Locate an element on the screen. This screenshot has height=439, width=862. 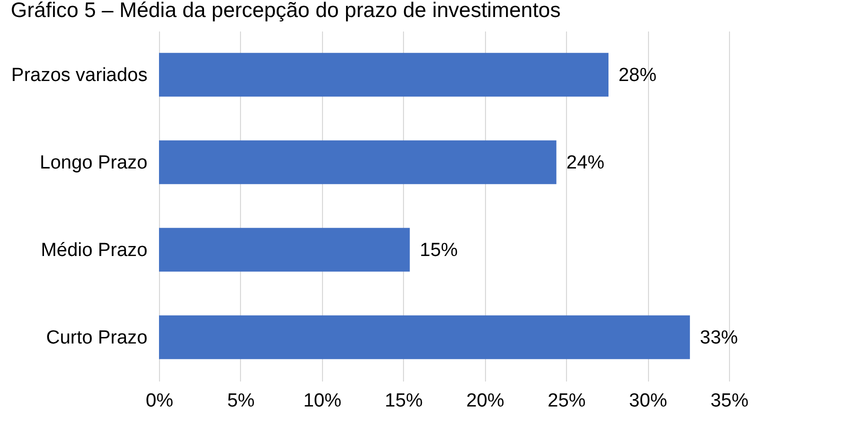
y-tick-label: Prazos variados is located at coordinates (79, 75).